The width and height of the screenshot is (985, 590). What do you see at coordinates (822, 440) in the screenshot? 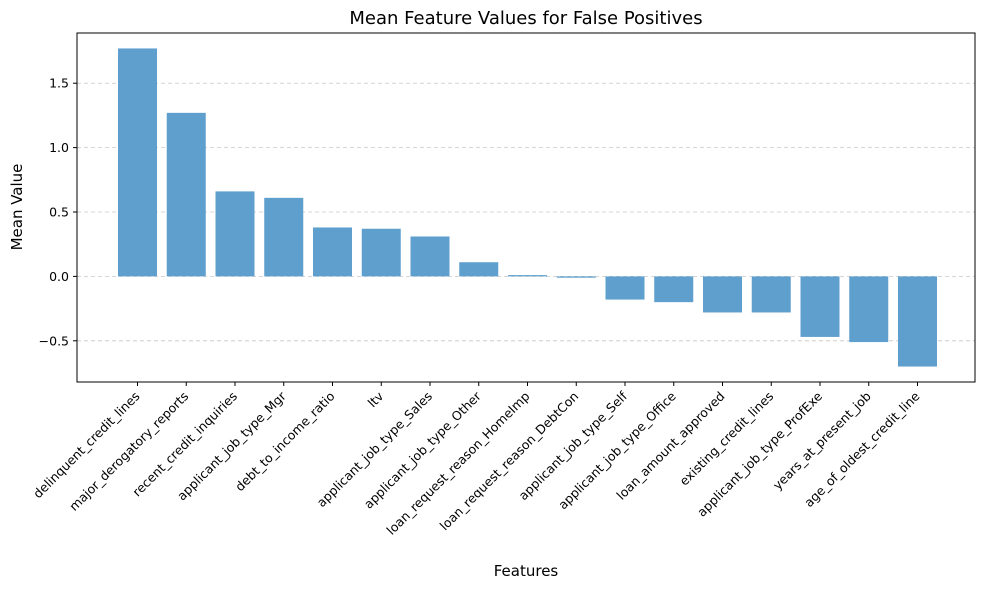
I see `x-tick-label: years_at_present_job` at bounding box center [822, 440].